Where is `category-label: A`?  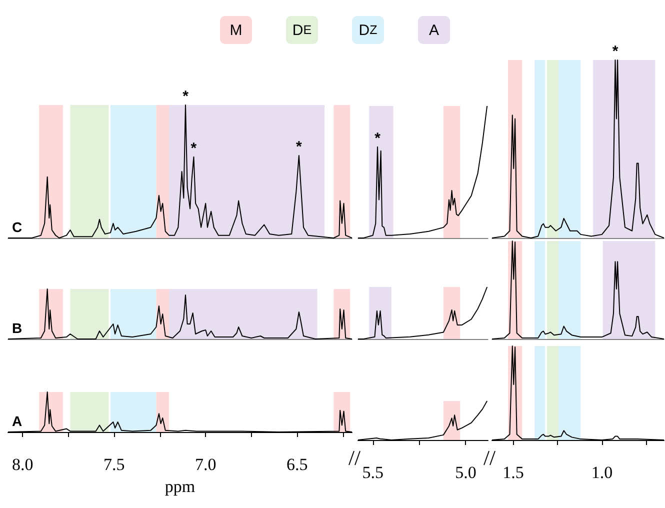 category-label: A is located at coordinates (434, 30).